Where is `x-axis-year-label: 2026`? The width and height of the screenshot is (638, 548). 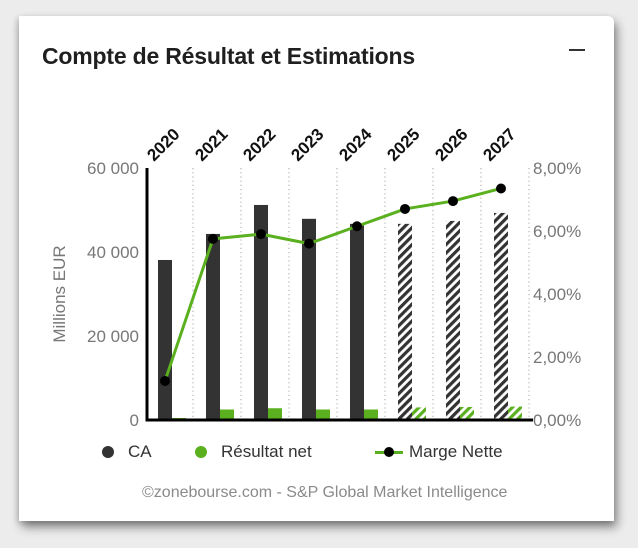 x-axis-year-label: 2026 is located at coordinates (451, 145).